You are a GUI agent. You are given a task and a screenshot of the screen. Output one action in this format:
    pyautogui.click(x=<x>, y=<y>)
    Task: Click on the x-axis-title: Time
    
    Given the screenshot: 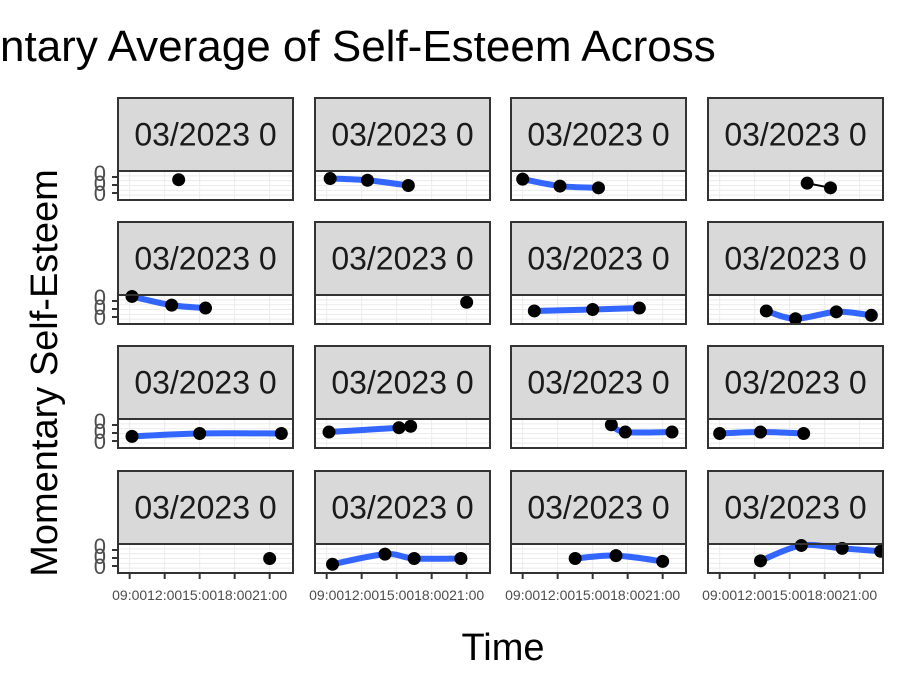 What is the action you would take?
    pyautogui.click(x=502, y=648)
    